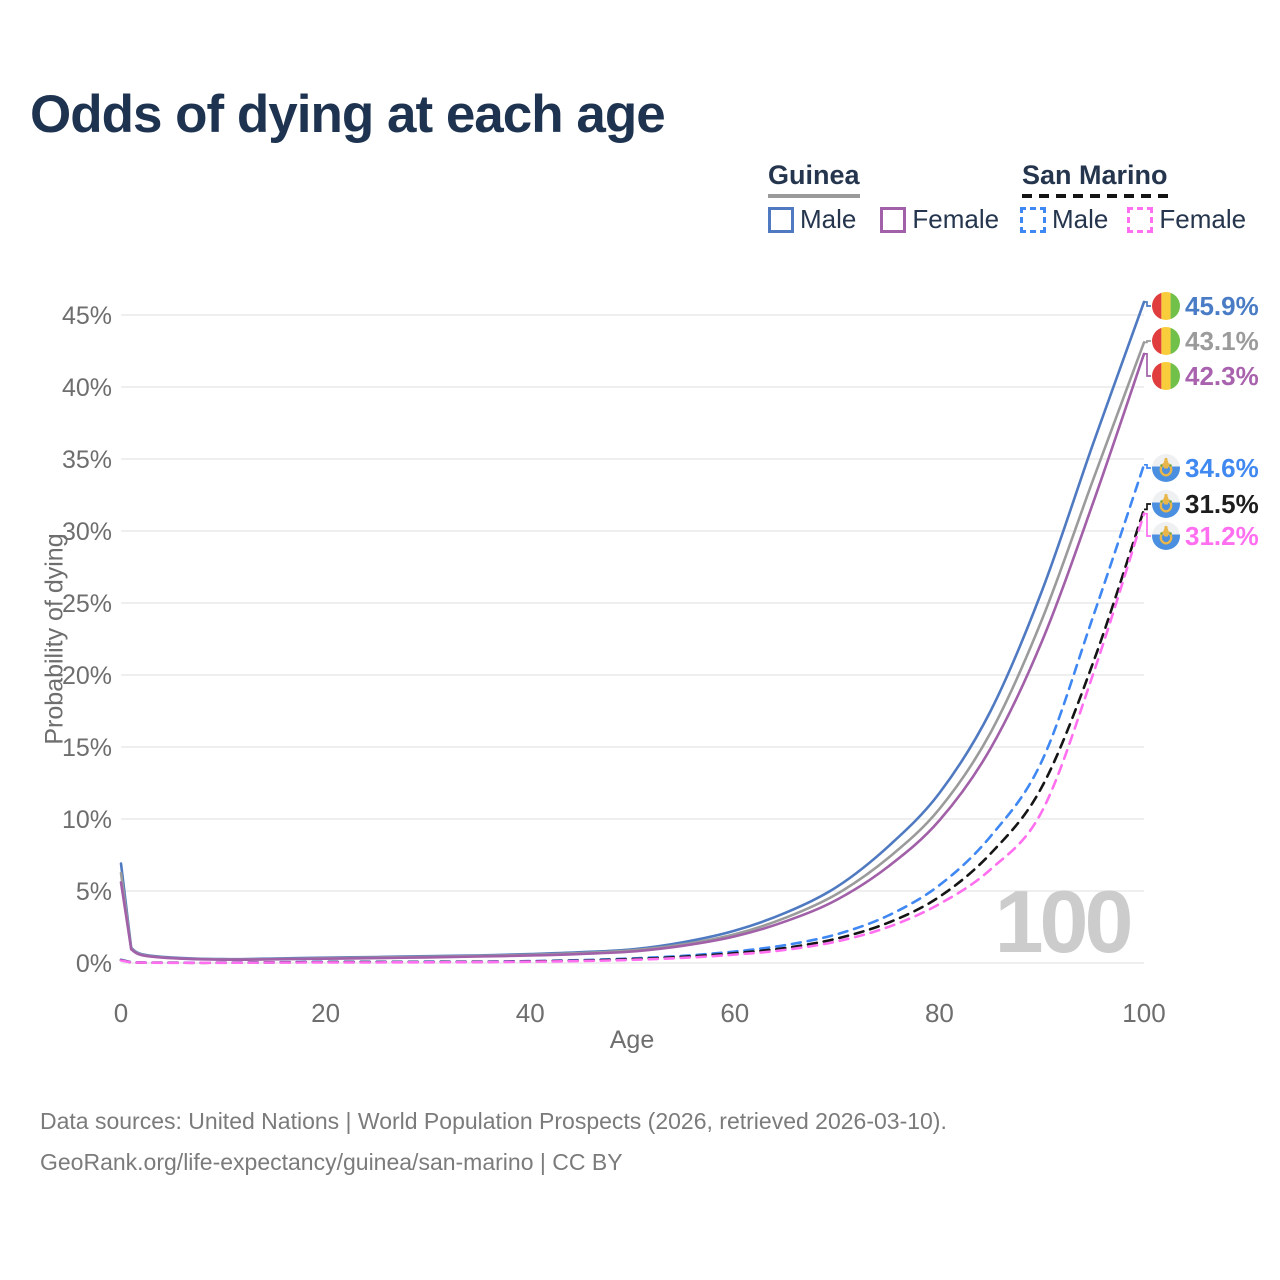 This screenshot has height=1280, width=1280. Describe the element at coordinates (893, 219) in the screenshot. I see `guinea-female-swatch-icon` at that location.